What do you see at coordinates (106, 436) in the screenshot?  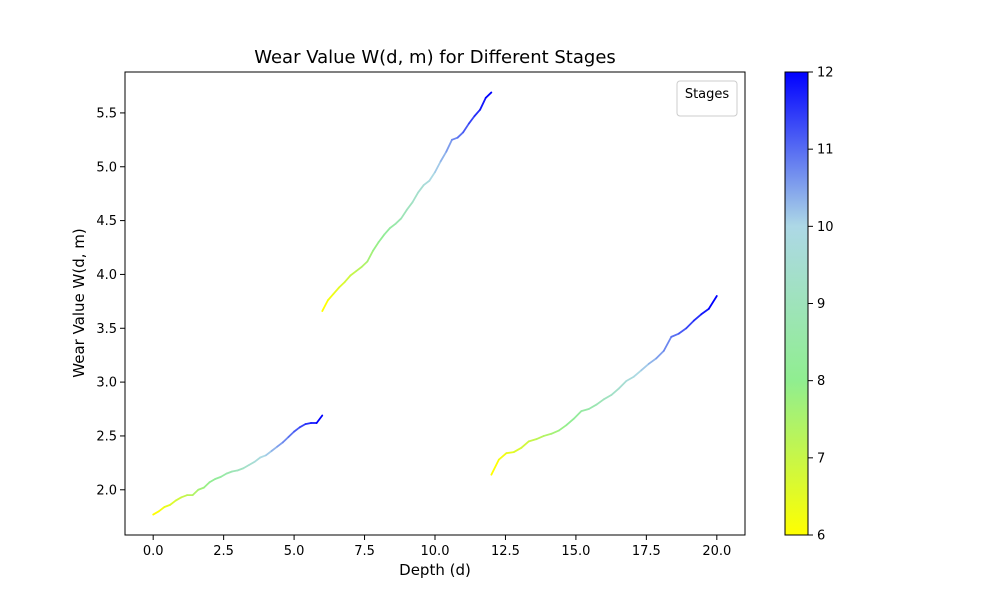 I see `y-tick-label: 2.5` at bounding box center [106, 436].